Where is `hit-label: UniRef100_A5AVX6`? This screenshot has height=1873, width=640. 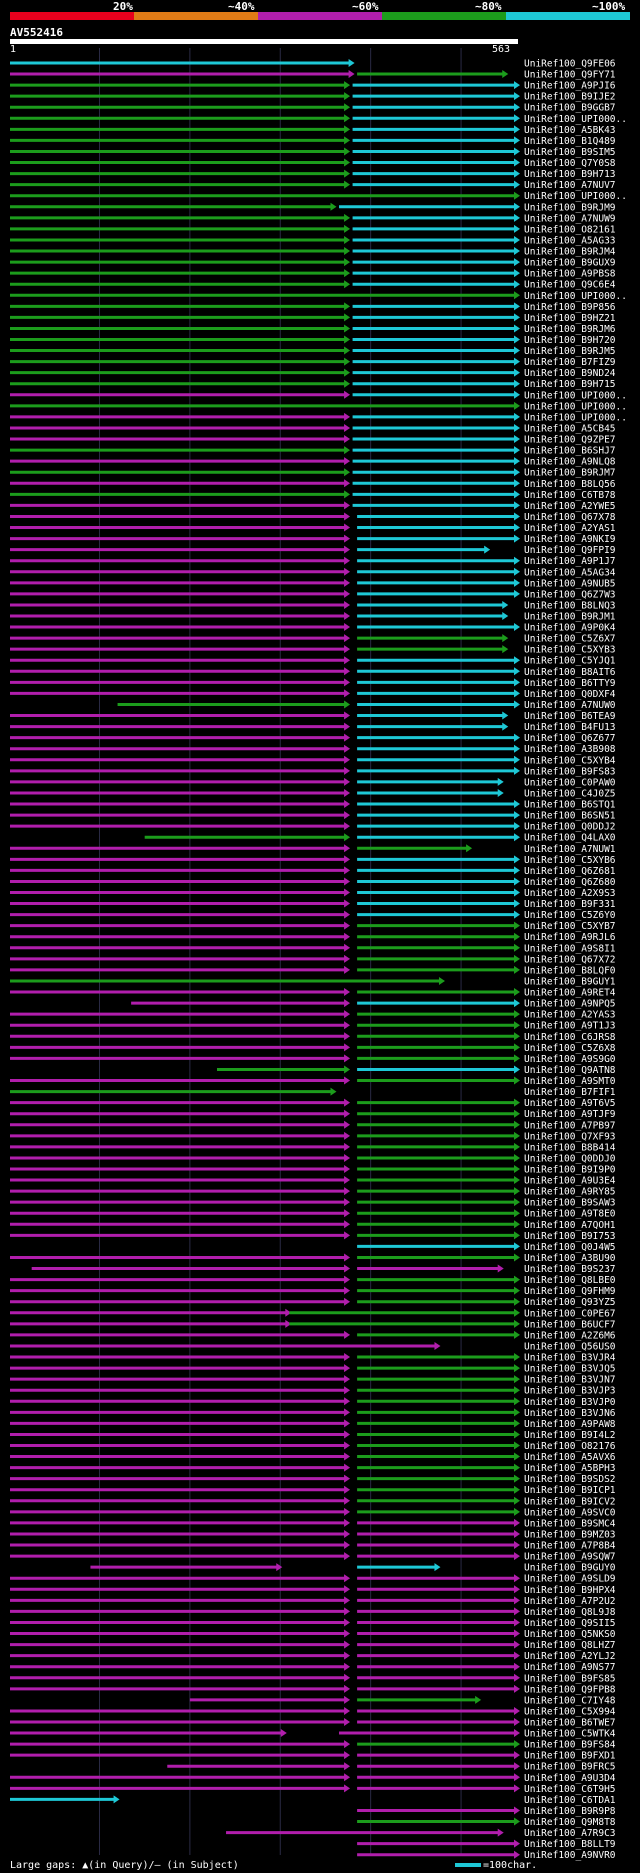
hit-label: UniRef100_A5AVX6 is located at coordinates (570, 1457).